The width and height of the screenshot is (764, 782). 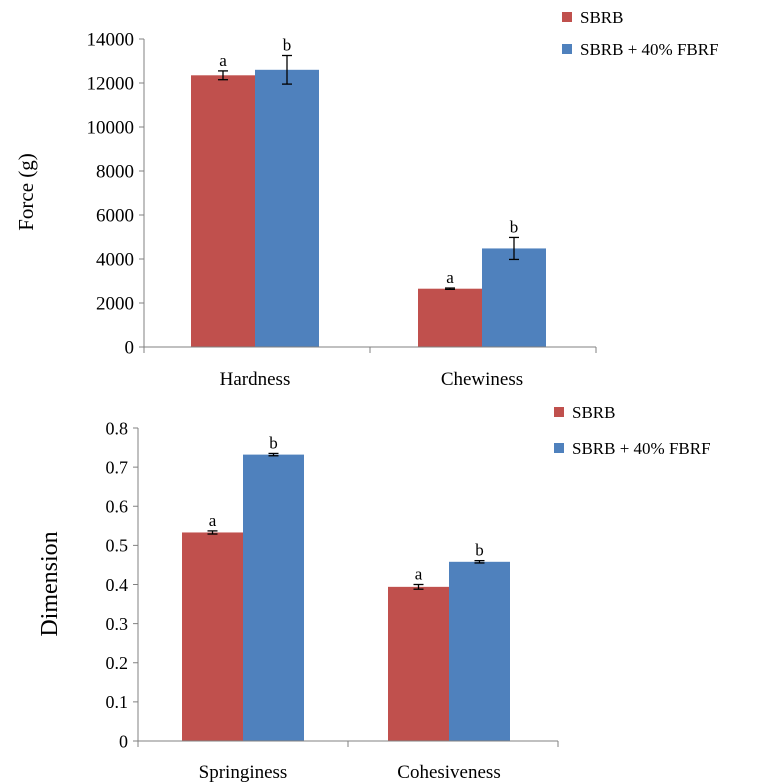 I want to click on y-tick-label: 0.6, so click(x=117, y=507).